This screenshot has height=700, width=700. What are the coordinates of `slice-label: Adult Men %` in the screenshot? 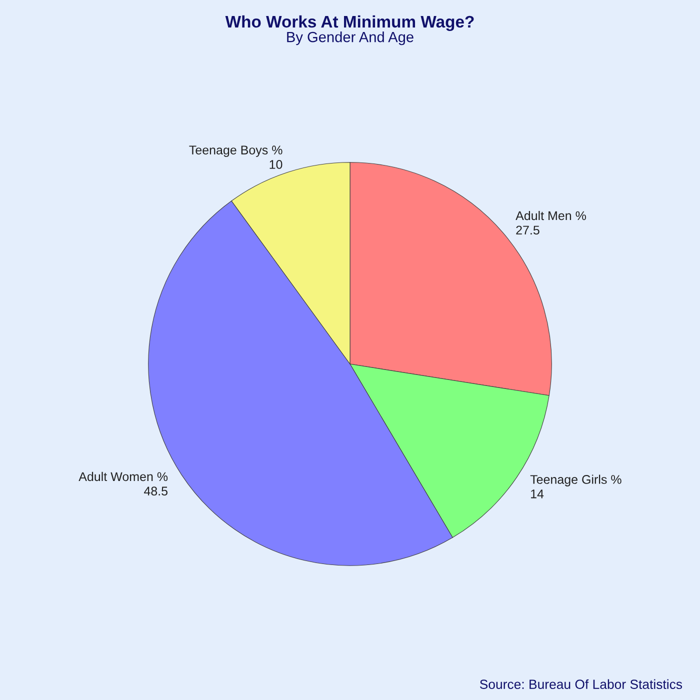 It's located at (551, 215).